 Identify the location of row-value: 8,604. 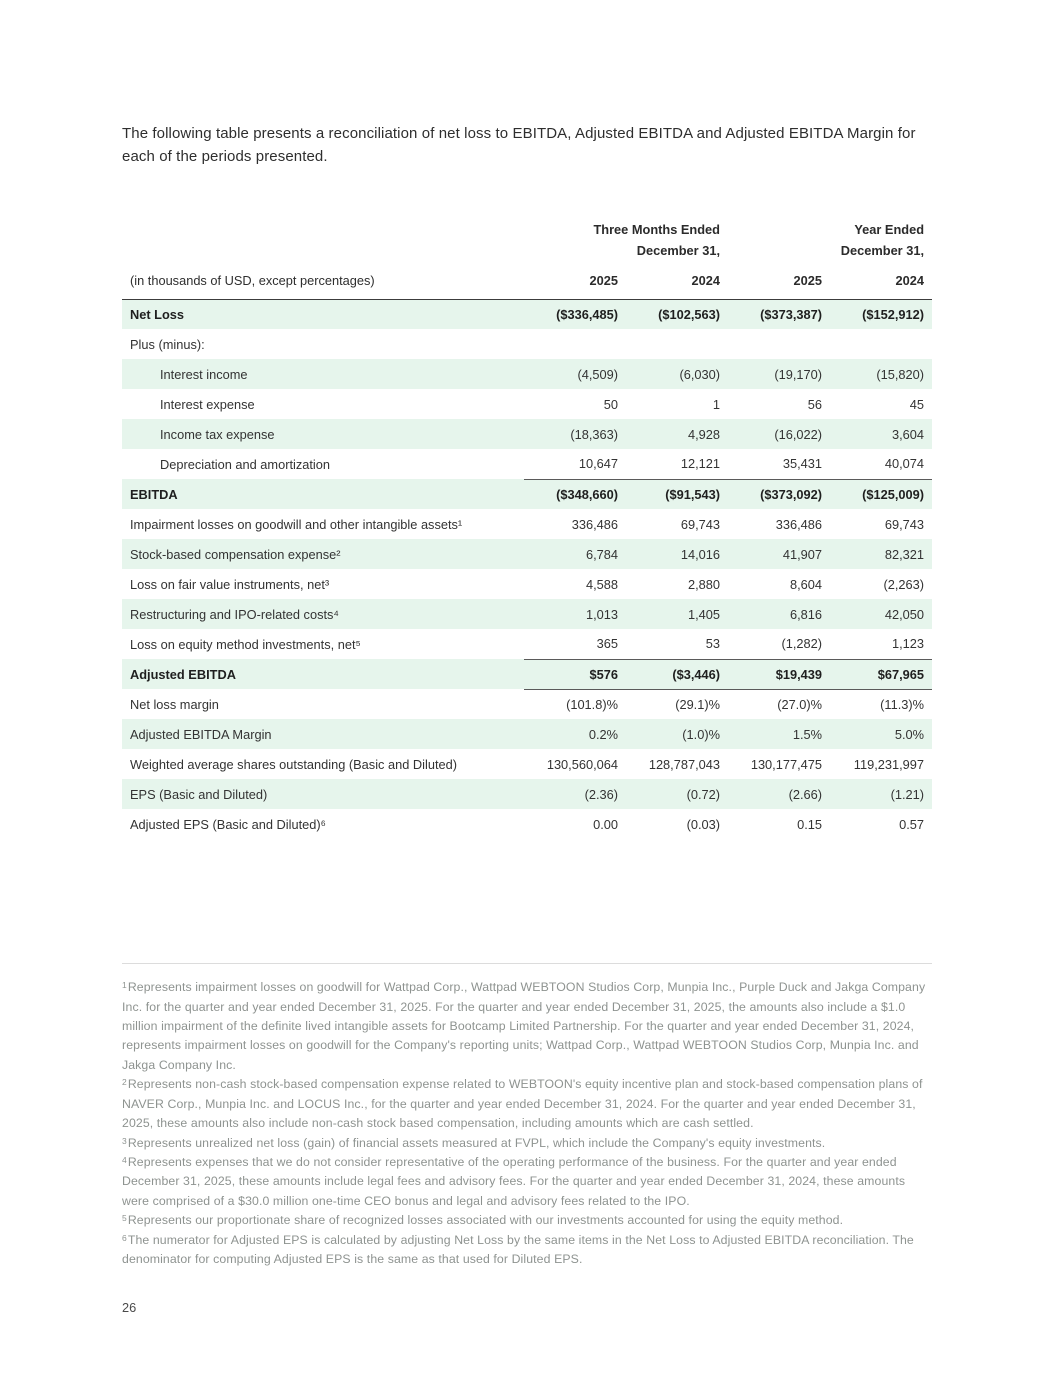
(805, 584).